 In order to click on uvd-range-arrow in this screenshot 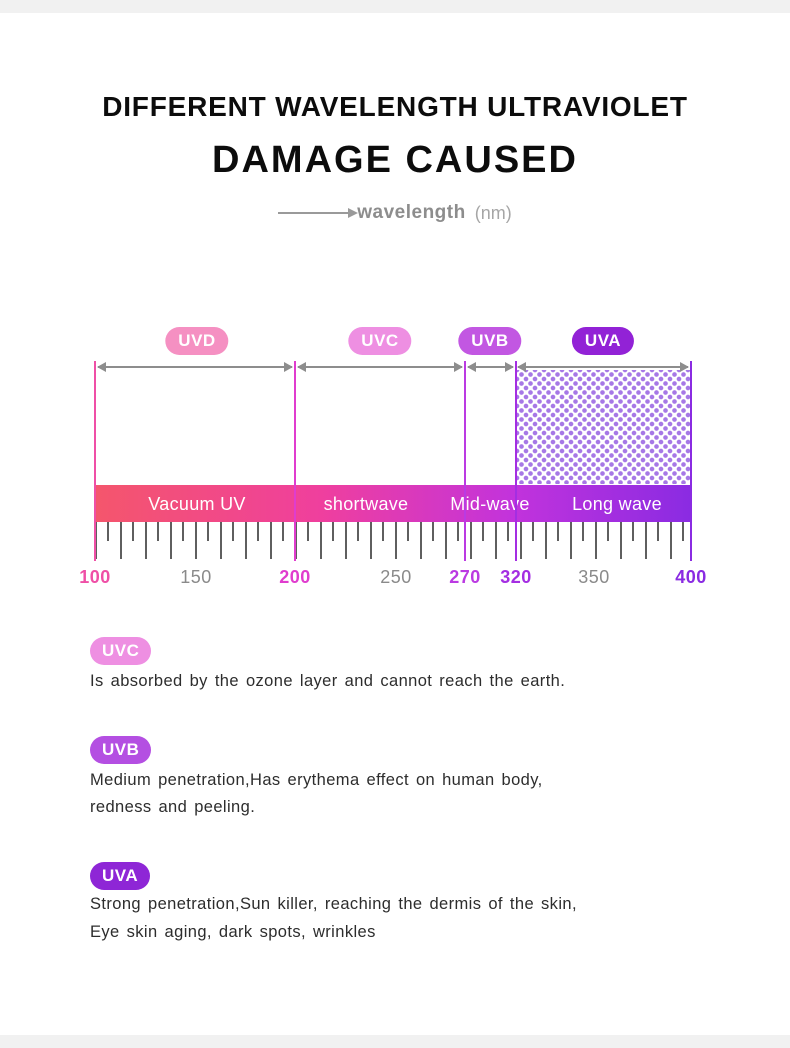, I will do `click(195, 367)`.